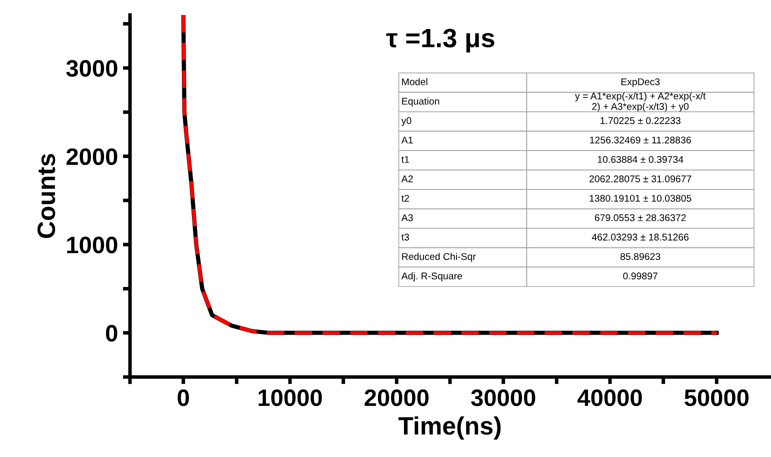  What do you see at coordinates (92, 245) in the screenshot?
I see `y-tick-label: 1000` at bounding box center [92, 245].